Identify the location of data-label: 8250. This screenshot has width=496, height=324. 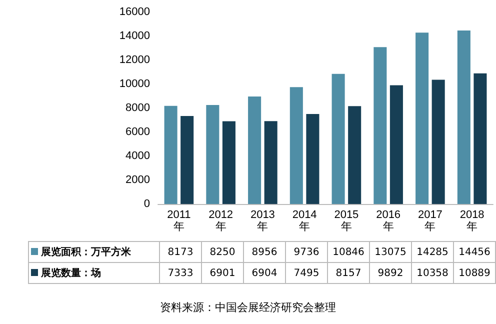
(223, 252).